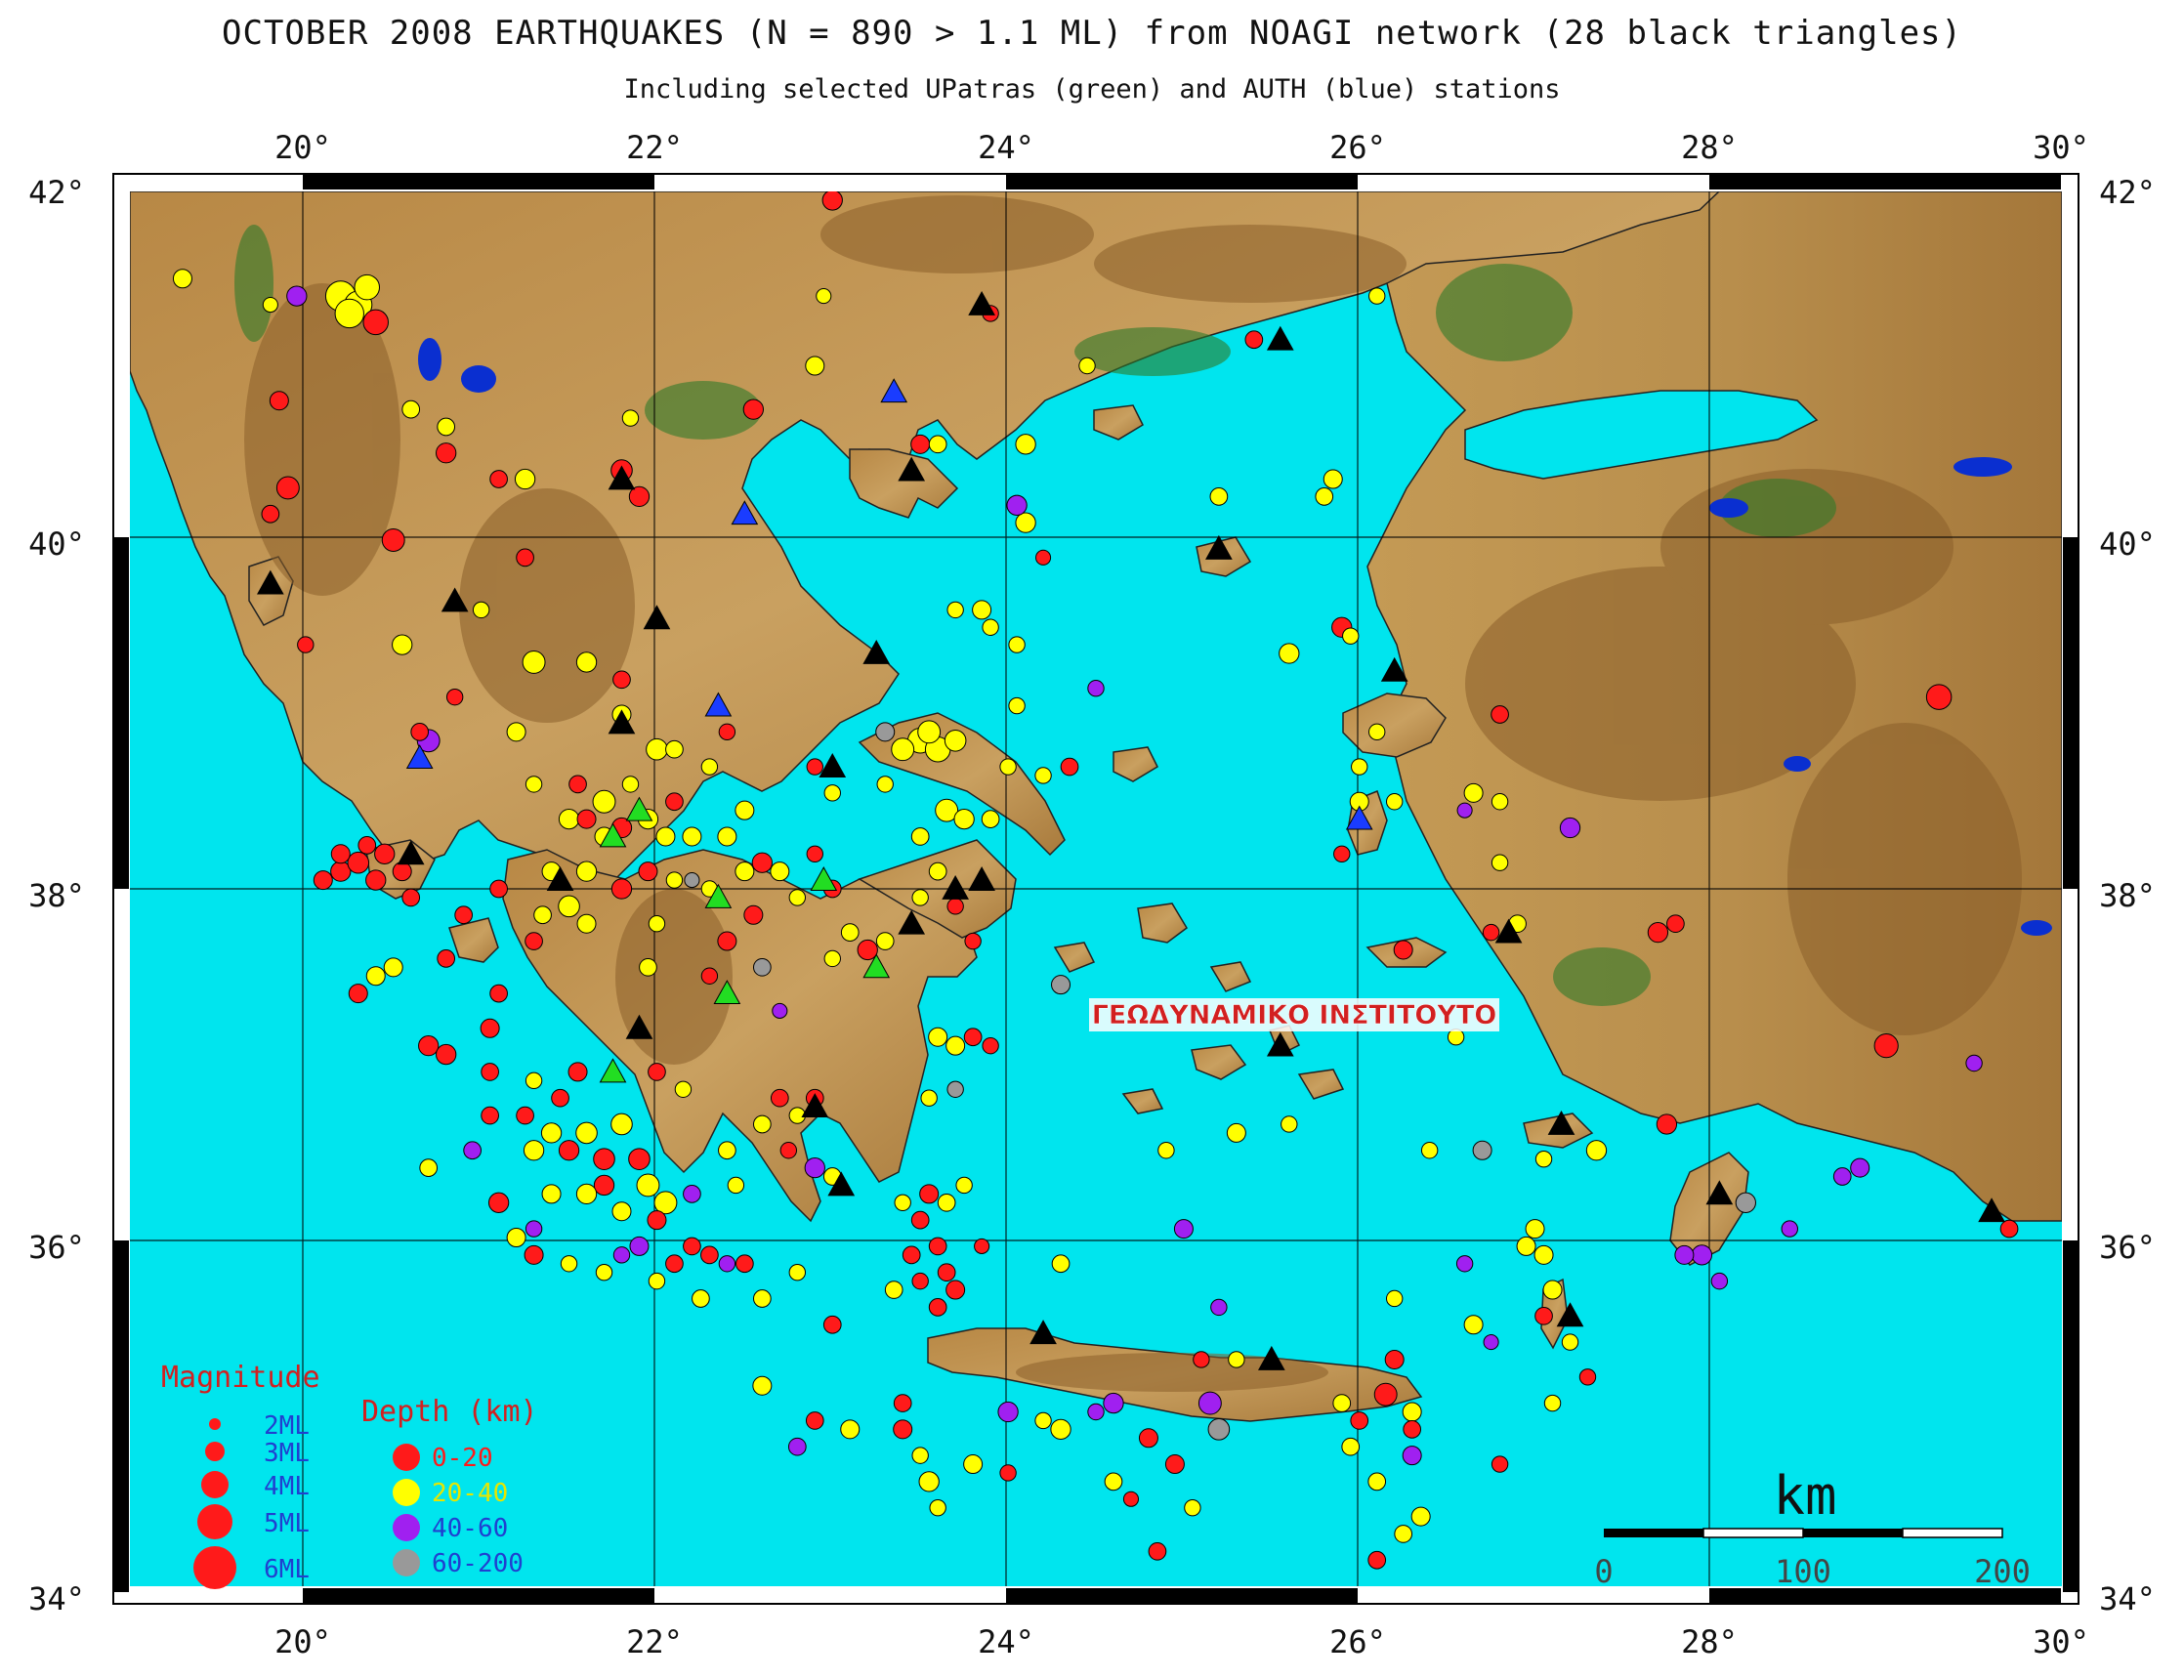  I want to click on depth-legend-title: Depth (km), so click(449, 1412).